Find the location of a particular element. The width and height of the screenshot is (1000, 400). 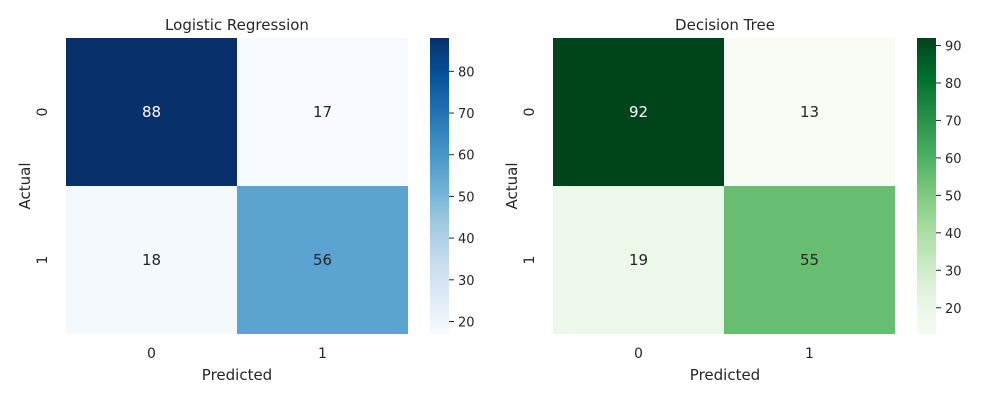

cell-value-label: 19 is located at coordinates (638, 260).